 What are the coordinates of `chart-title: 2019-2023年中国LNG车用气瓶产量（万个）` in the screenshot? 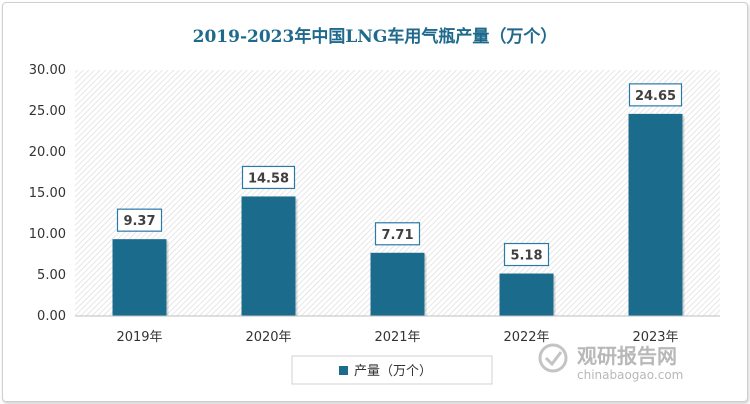 It's located at (375, 36).